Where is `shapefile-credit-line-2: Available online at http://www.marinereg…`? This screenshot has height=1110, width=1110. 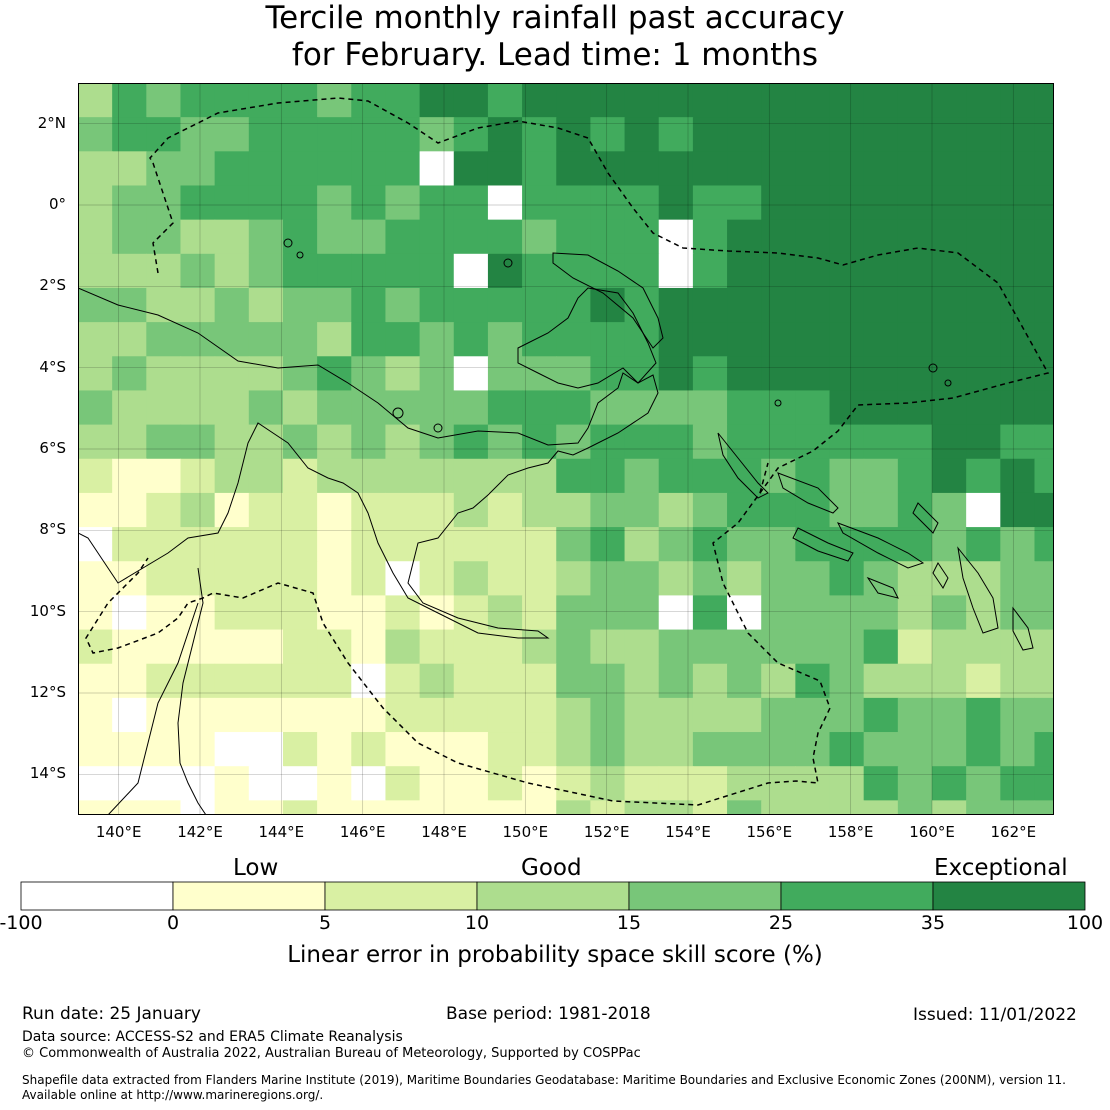 shapefile-credit-line-2: Available online at http://www.marinereg… is located at coordinates (173, 1095).